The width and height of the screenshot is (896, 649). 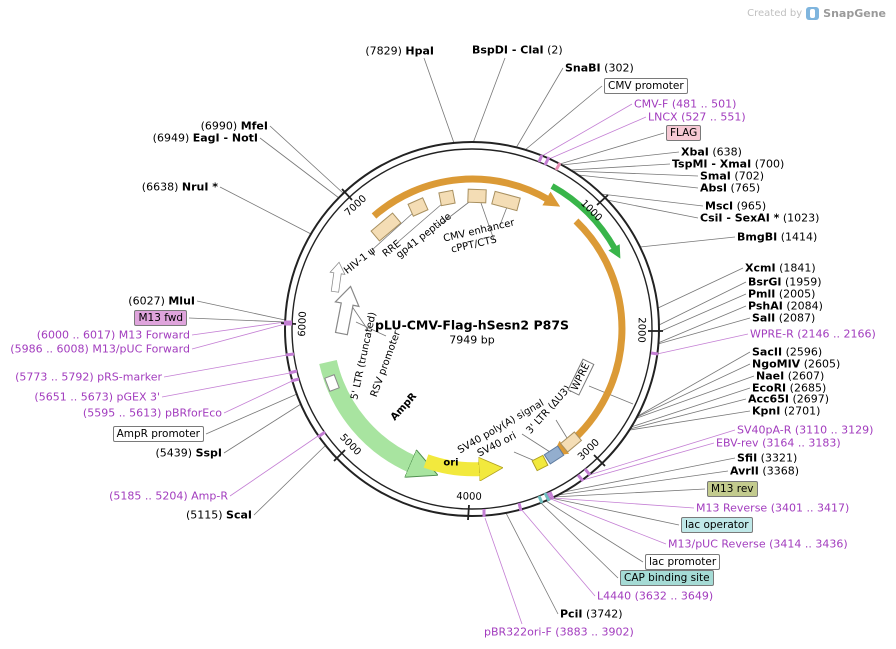 I want to click on primer-label-pbrforeco: (5595 .. 5613) pBRforEco, so click(x=152, y=413).